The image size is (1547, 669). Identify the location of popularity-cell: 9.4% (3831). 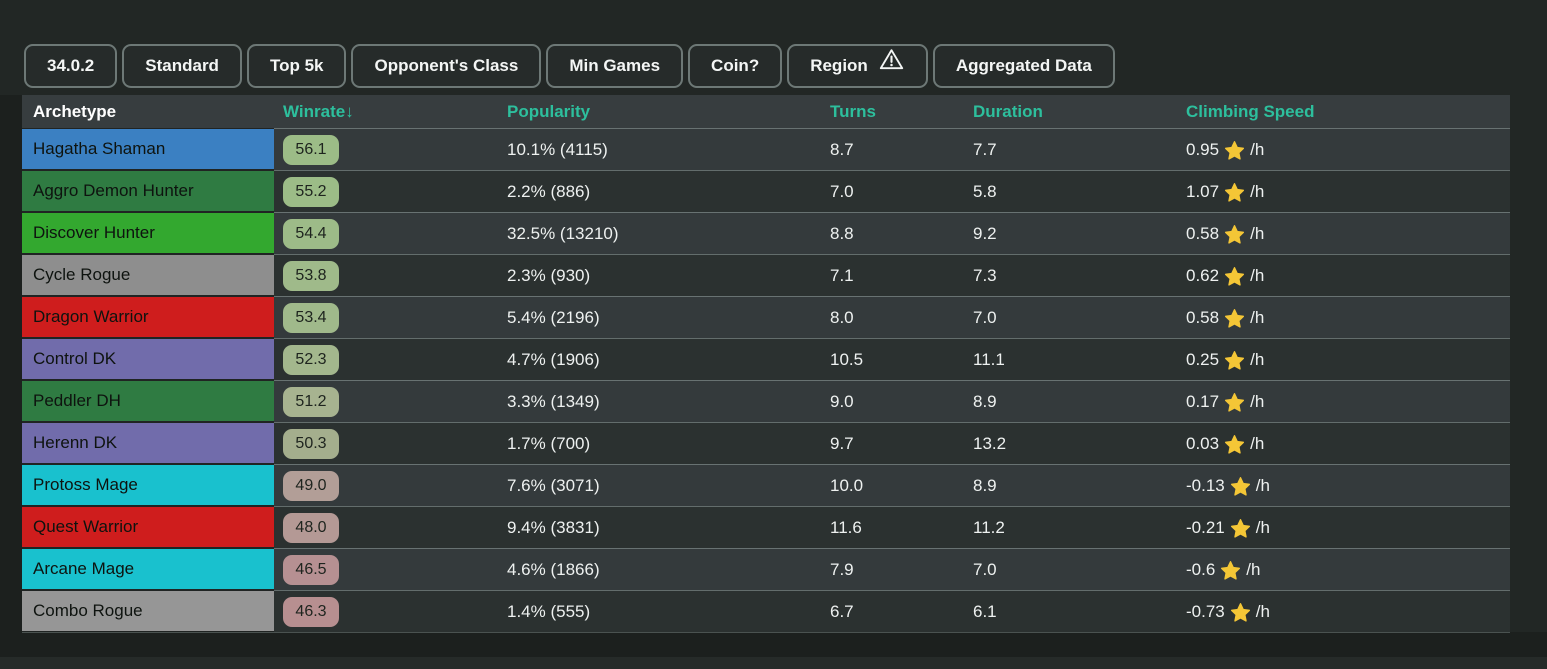
(553, 527).